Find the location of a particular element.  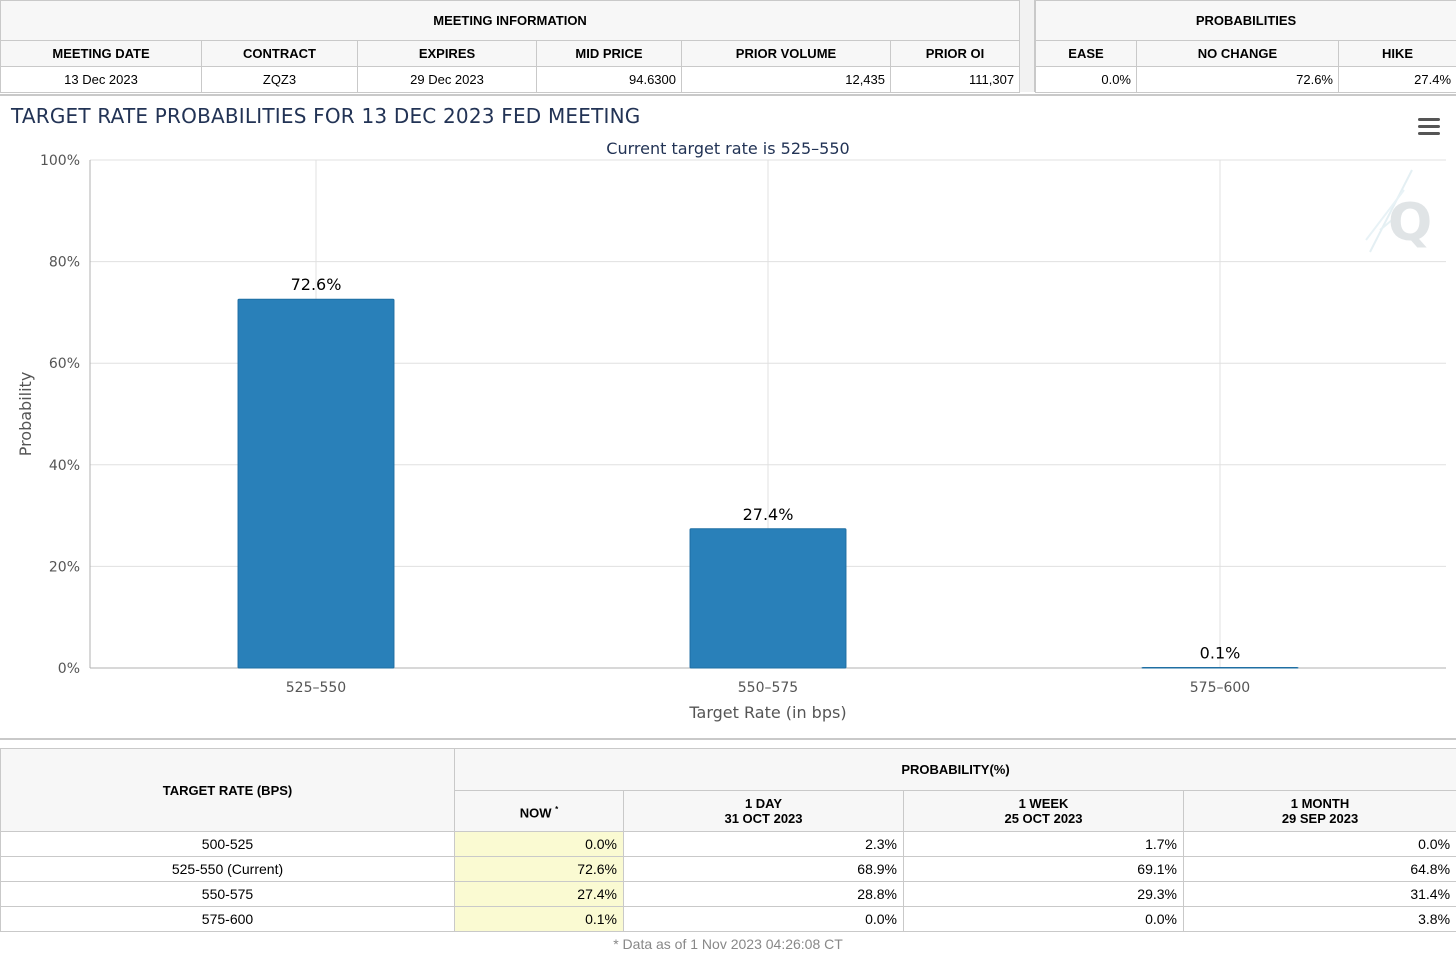

one-day-column-header: 1 DAY 31 OCT 2023 is located at coordinates (763, 811).